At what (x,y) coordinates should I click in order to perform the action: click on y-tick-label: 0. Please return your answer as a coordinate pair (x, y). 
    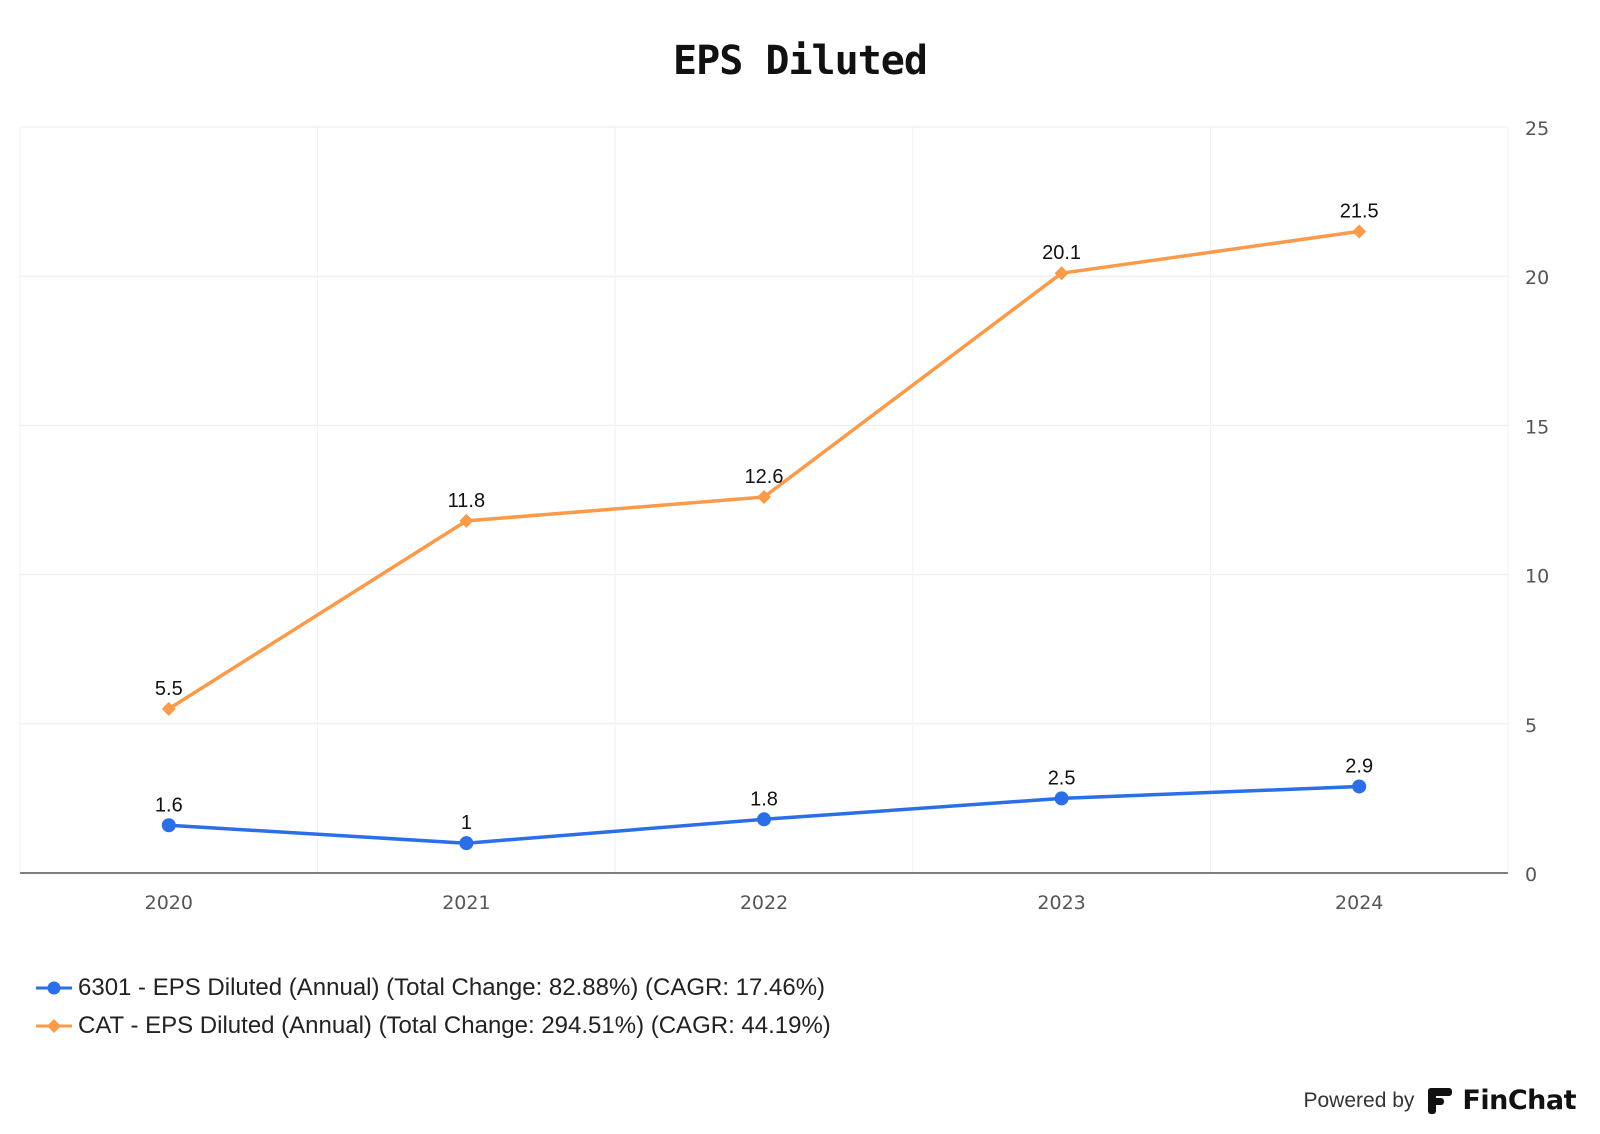
    Looking at the image, I should click on (1531, 875).